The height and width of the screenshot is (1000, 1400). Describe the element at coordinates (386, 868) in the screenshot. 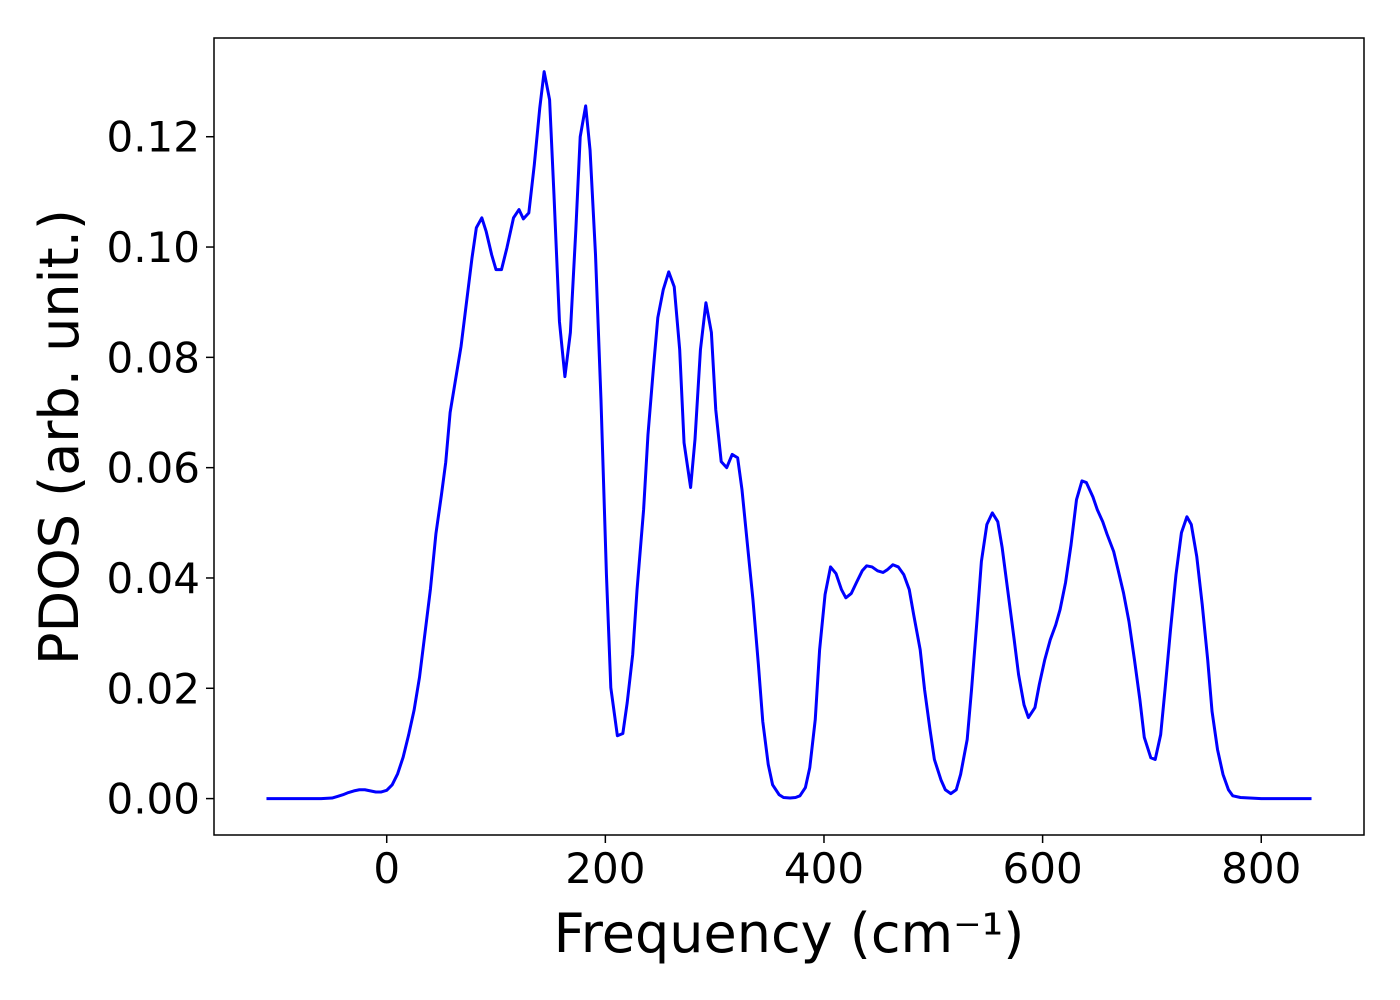

I see `x-tick-label: 0` at that location.